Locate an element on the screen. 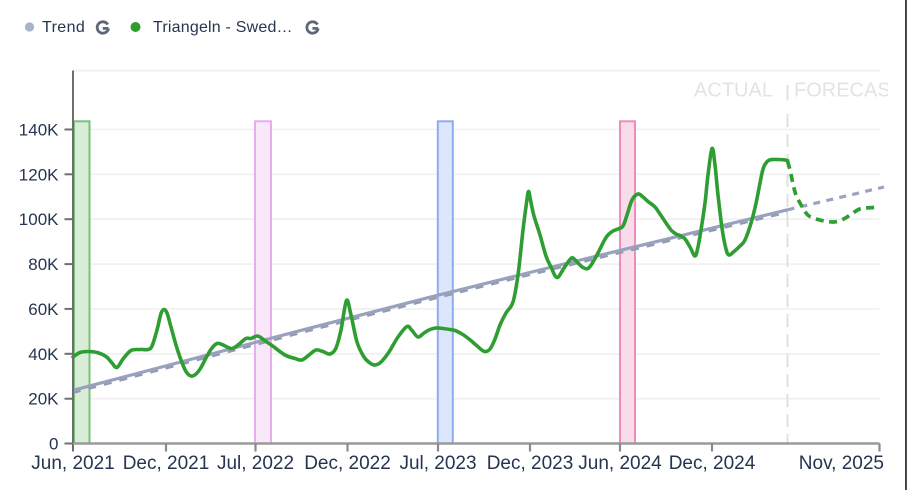 The image size is (908, 495). svg-text: Dec, 2023 is located at coordinates (530, 463).